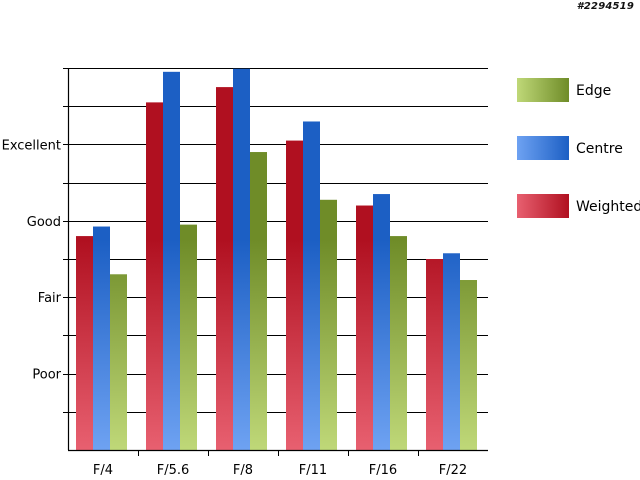 The width and height of the screenshot is (640, 480). Describe the element at coordinates (605, 6) in the screenshot. I see `watermark-id: #2294519` at that location.